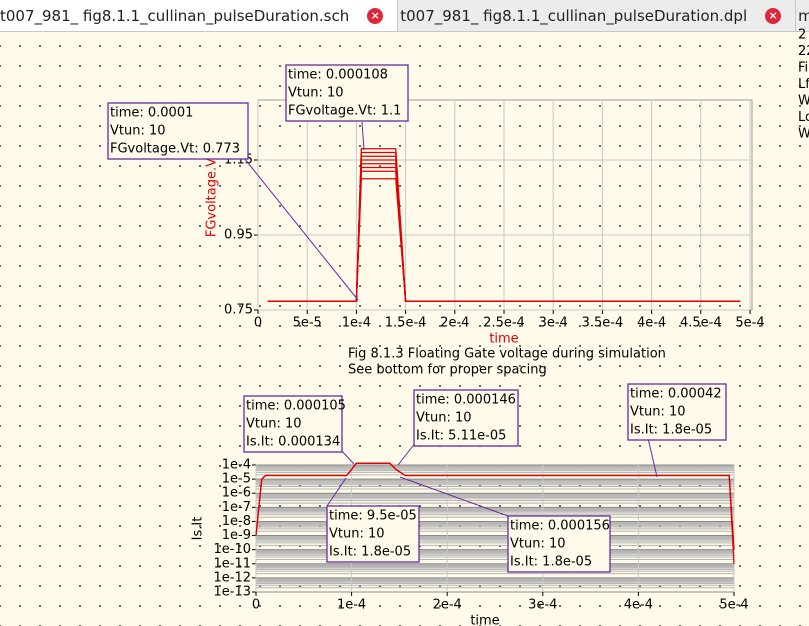 This screenshot has width=809, height=626. Describe the element at coordinates (803, 84) in the screenshot. I see `side-text: Lf` at that location.